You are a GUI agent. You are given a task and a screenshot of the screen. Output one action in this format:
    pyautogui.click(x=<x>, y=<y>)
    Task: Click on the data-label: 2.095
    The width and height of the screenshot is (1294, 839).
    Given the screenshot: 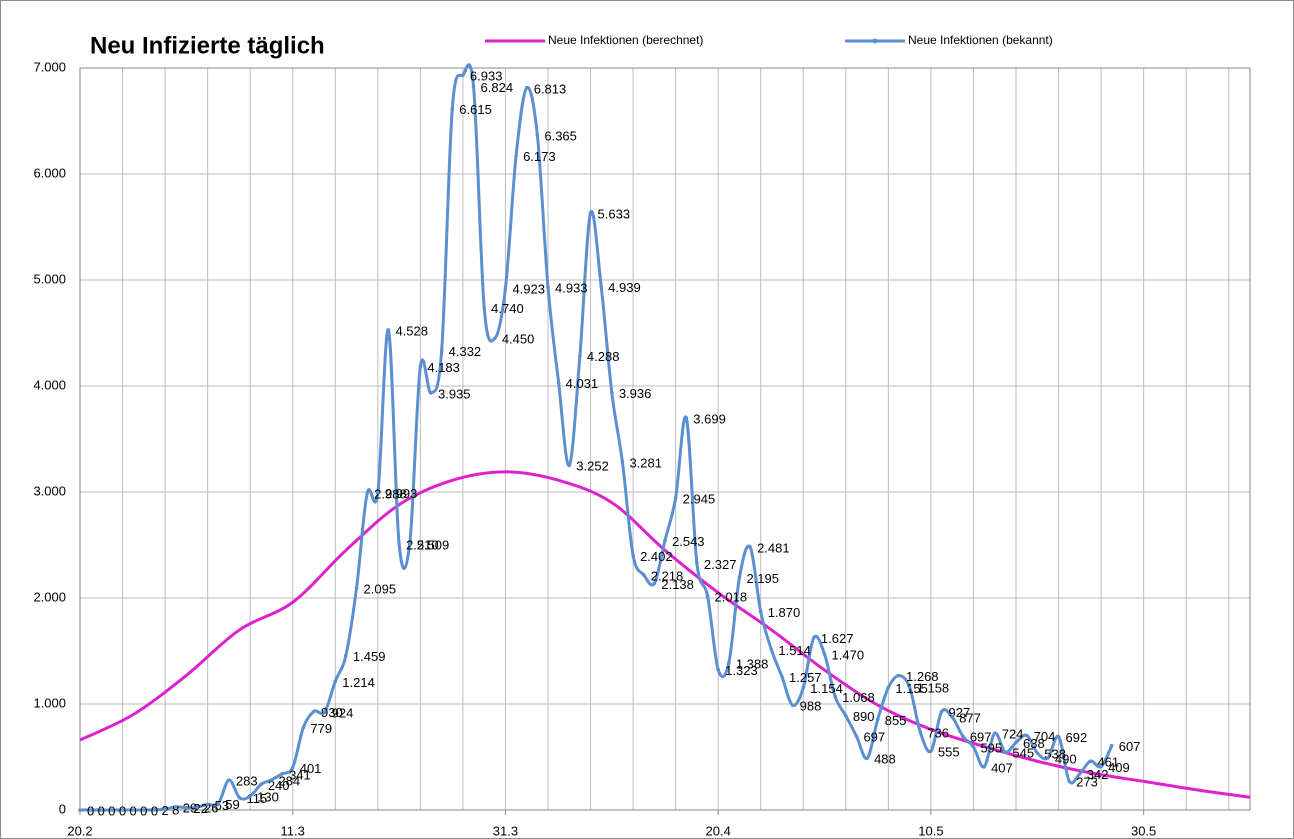 What is the action you would take?
    pyautogui.click(x=380, y=588)
    